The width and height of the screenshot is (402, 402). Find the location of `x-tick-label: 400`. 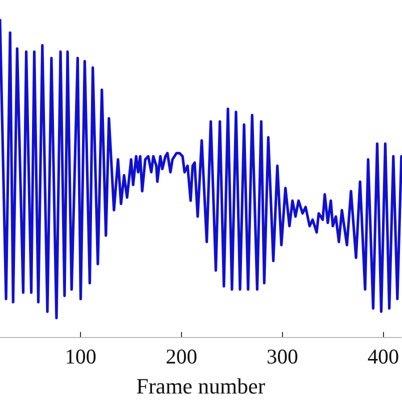

x-tick-label: 400 is located at coordinates (383, 356).